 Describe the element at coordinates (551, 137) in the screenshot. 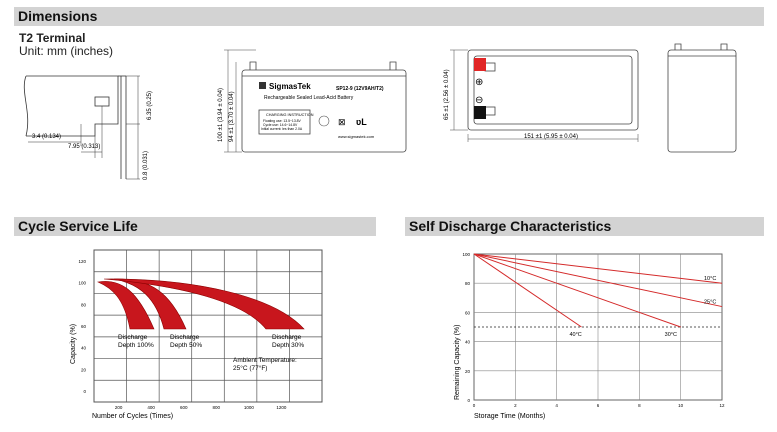

I see `top-length: 151 ±1 (5.95 ± 0.04)` at that location.